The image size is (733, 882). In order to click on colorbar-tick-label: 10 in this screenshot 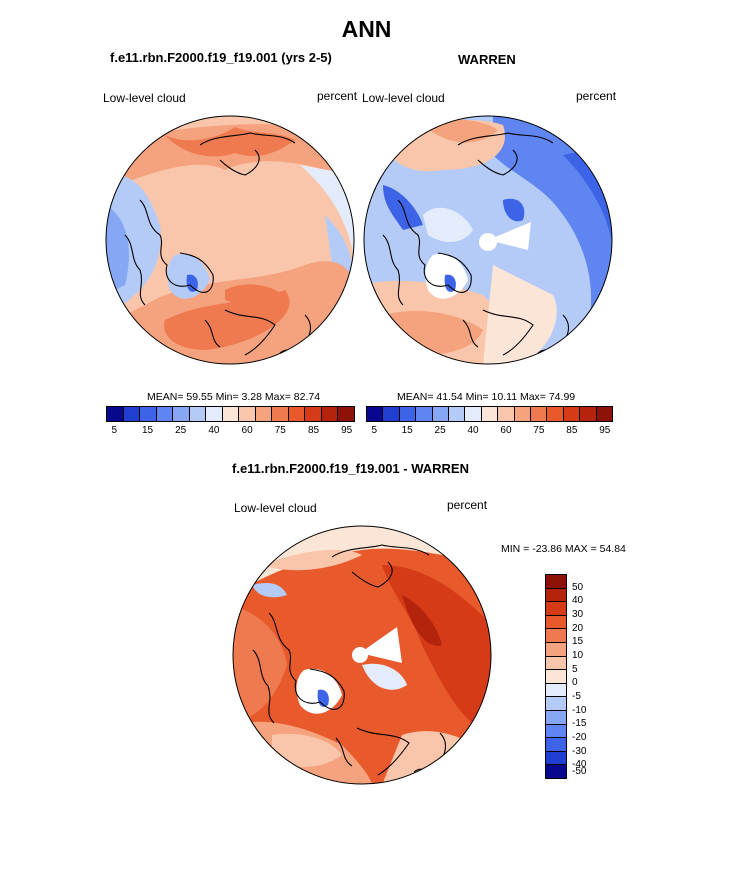, I will do `click(578, 655)`.